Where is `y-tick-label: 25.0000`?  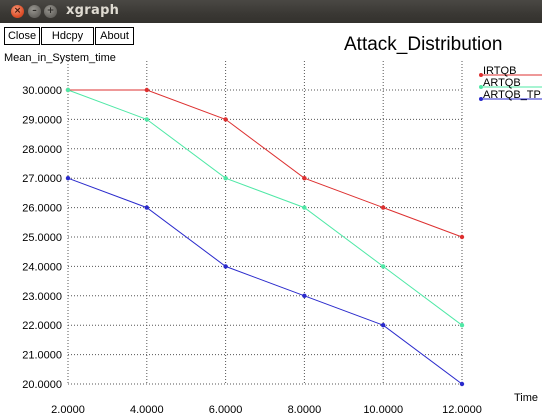 y-tick-label: 25.0000 is located at coordinates (42, 238).